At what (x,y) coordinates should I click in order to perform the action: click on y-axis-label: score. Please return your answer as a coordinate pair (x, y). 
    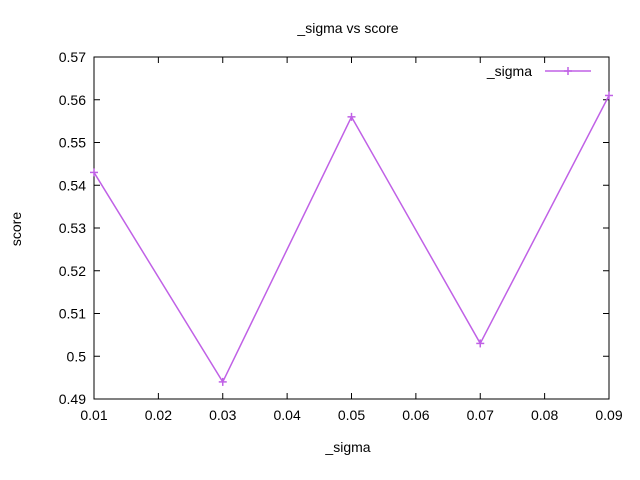
    Looking at the image, I should click on (16, 229).